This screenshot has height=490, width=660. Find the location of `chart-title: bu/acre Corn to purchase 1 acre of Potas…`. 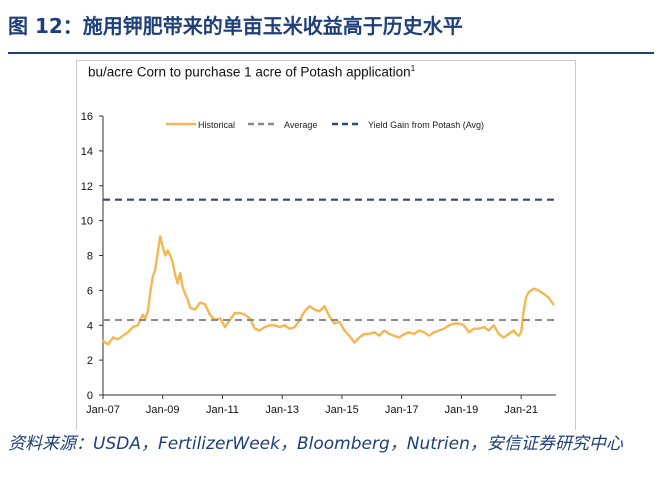

chart-title: bu/acre Corn to purchase 1 acre of Potas… is located at coordinates (251, 72).